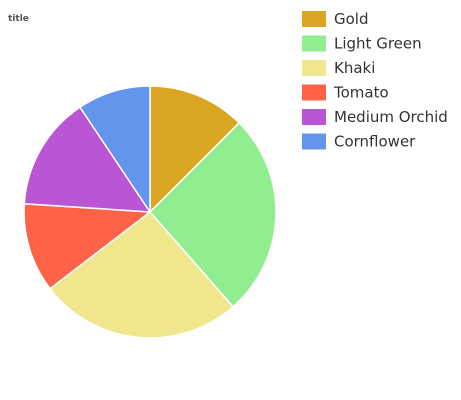 This screenshot has width=461, height=400. I want to click on pie-slice-gold, so click(195, 149).